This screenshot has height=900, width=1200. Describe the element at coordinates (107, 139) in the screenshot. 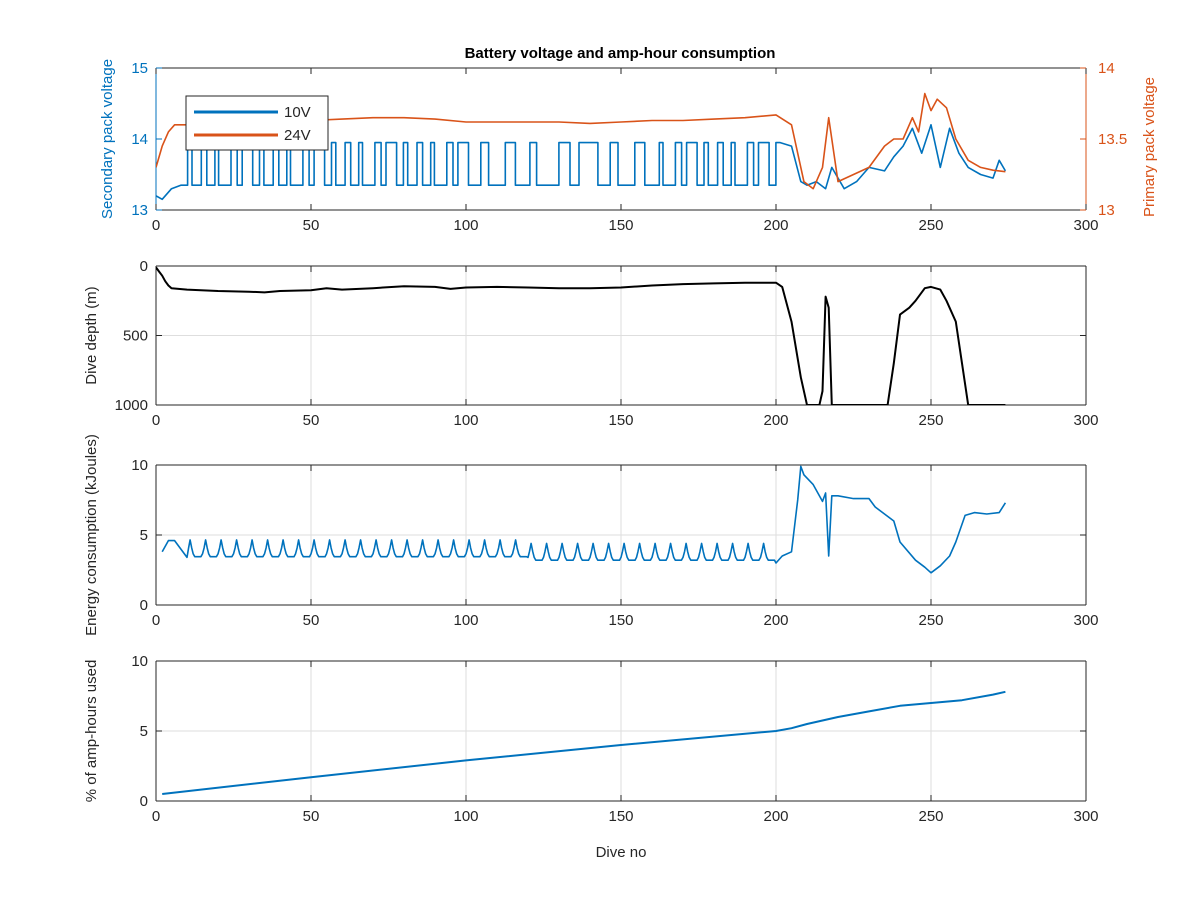

I see `y-axis-label: Secondary pack voltage` at that location.